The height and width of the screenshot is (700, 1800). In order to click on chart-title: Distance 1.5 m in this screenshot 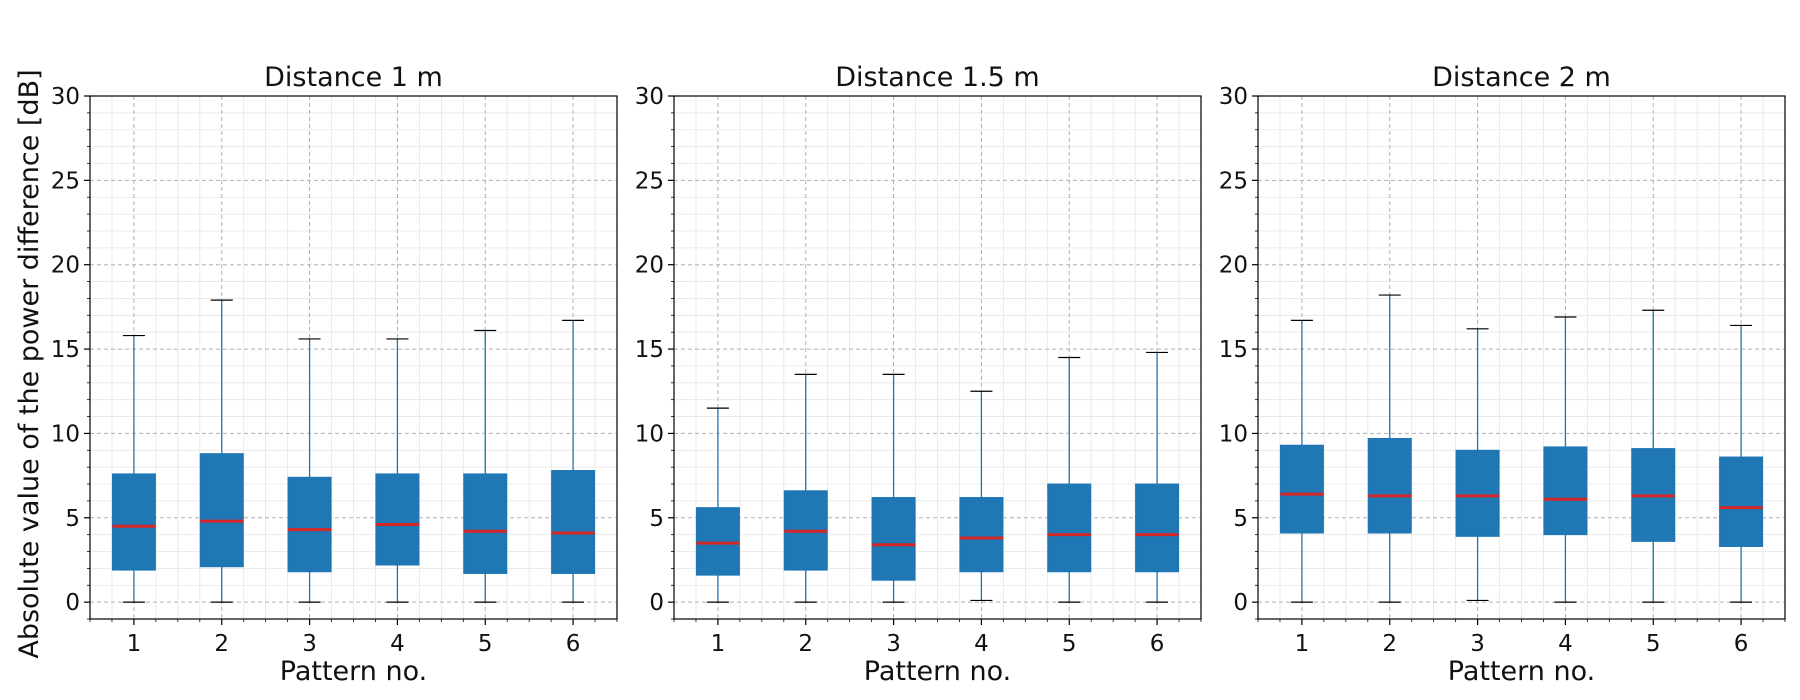, I will do `click(937, 77)`.